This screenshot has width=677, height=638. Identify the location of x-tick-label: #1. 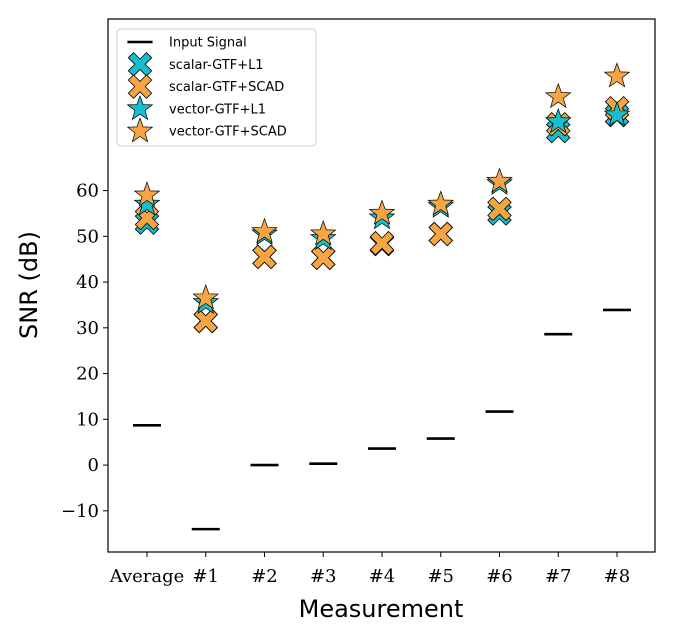
(205, 576).